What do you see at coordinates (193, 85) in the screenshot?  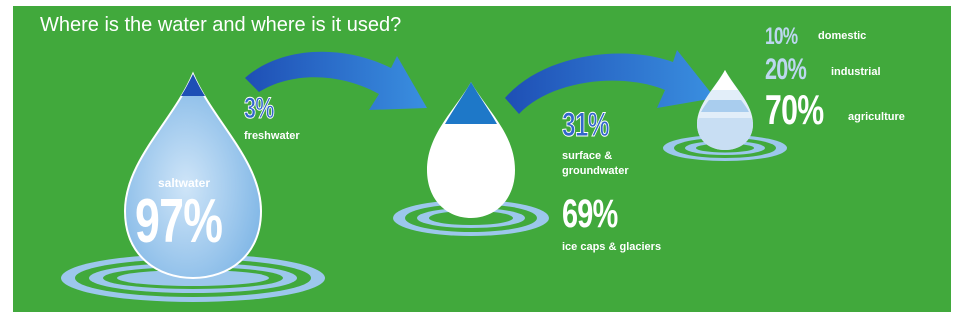 I see `drop-tip-icon` at bounding box center [193, 85].